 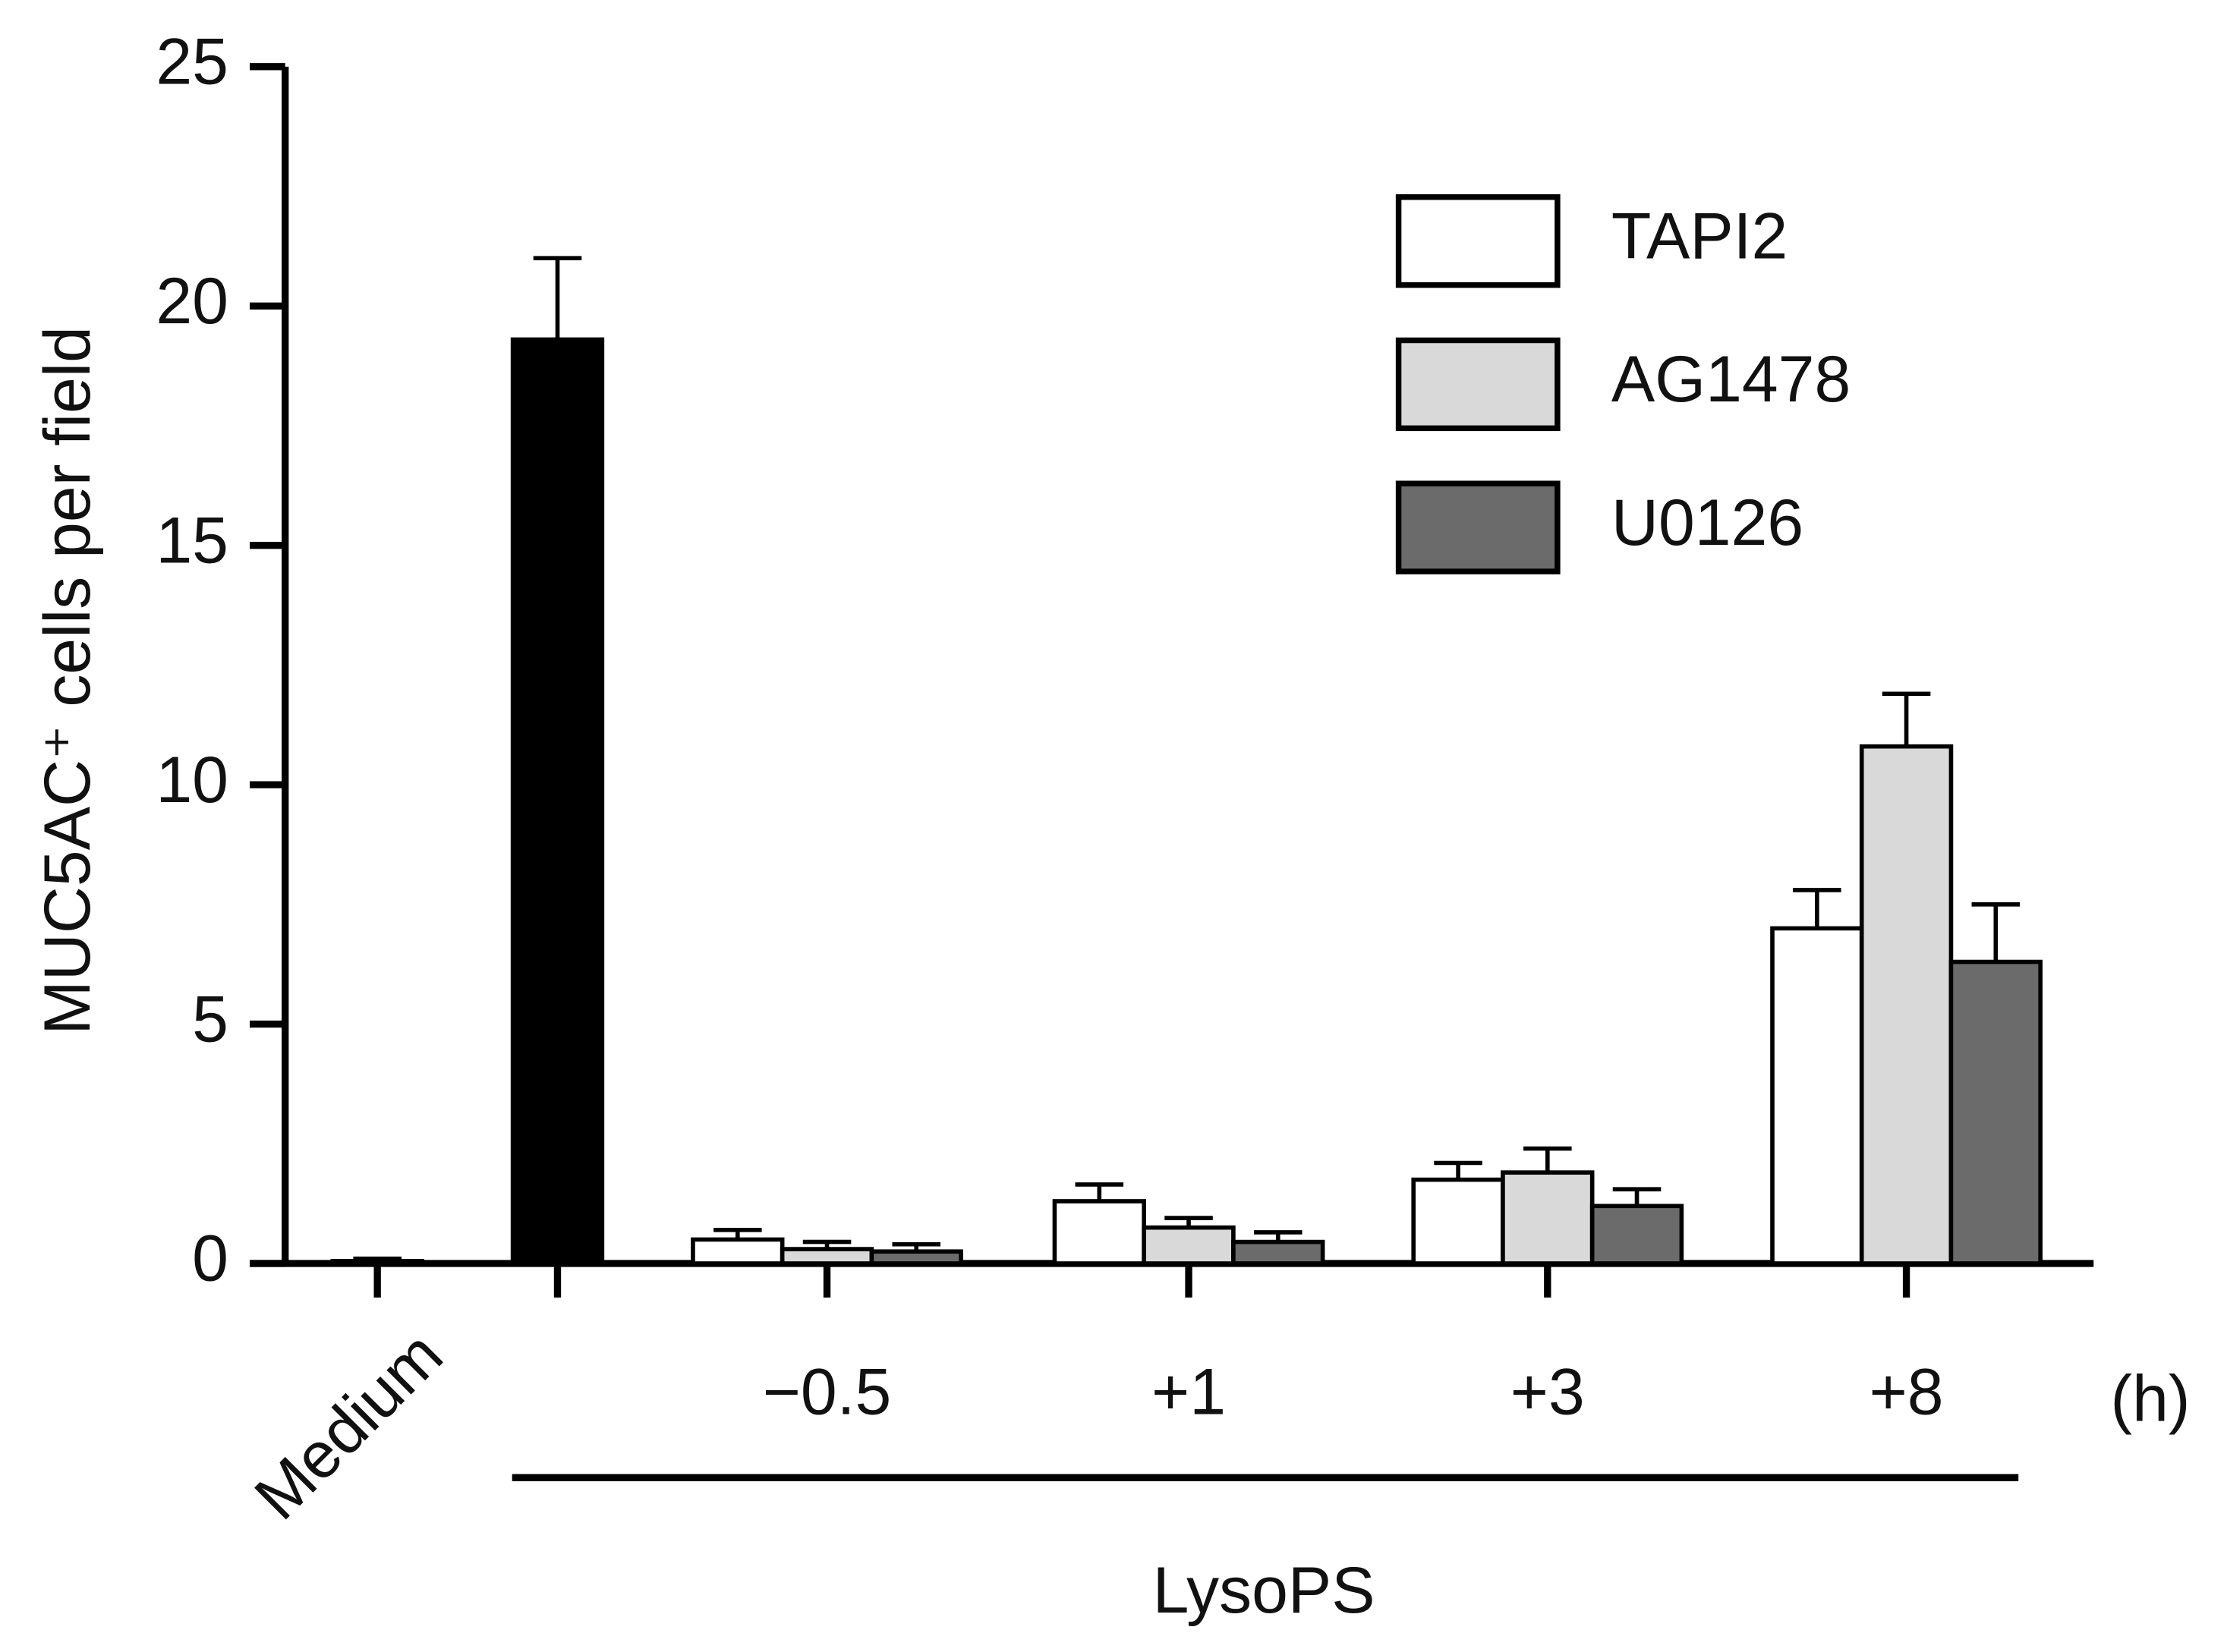 What do you see at coordinates (210, 1019) in the screenshot?
I see `y-tick-label: 5` at bounding box center [210, 1019].